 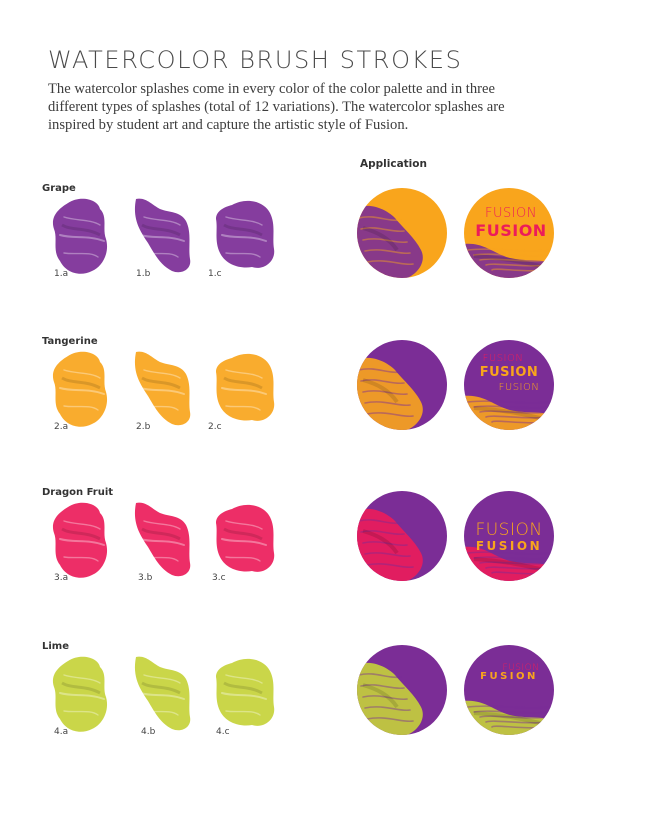 I want to click on stroke-label: 4.a, so click(x=61, y=732).